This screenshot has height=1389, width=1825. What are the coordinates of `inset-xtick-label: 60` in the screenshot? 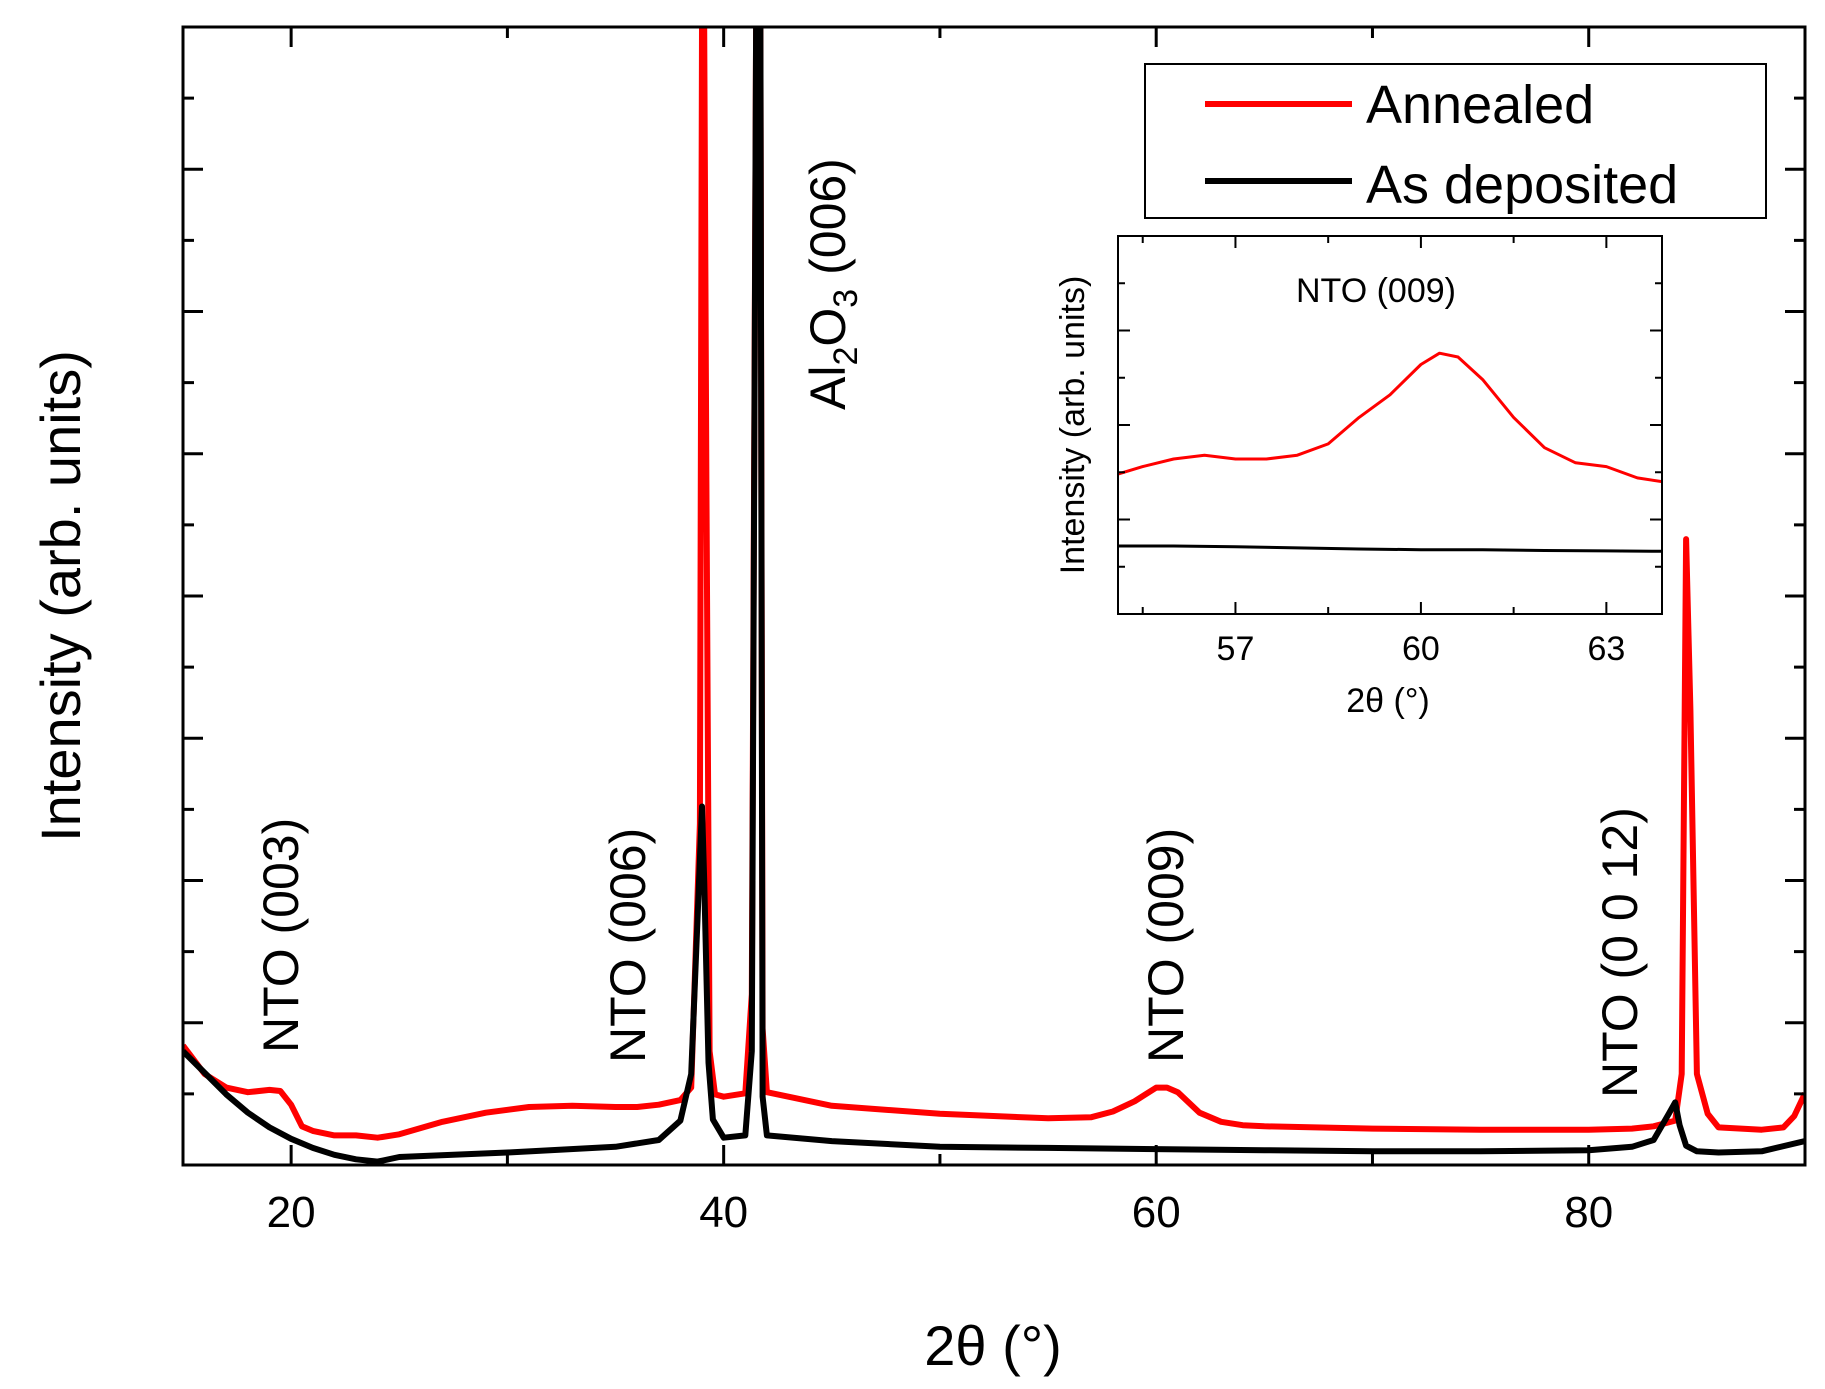 It's located at (1421, 649).